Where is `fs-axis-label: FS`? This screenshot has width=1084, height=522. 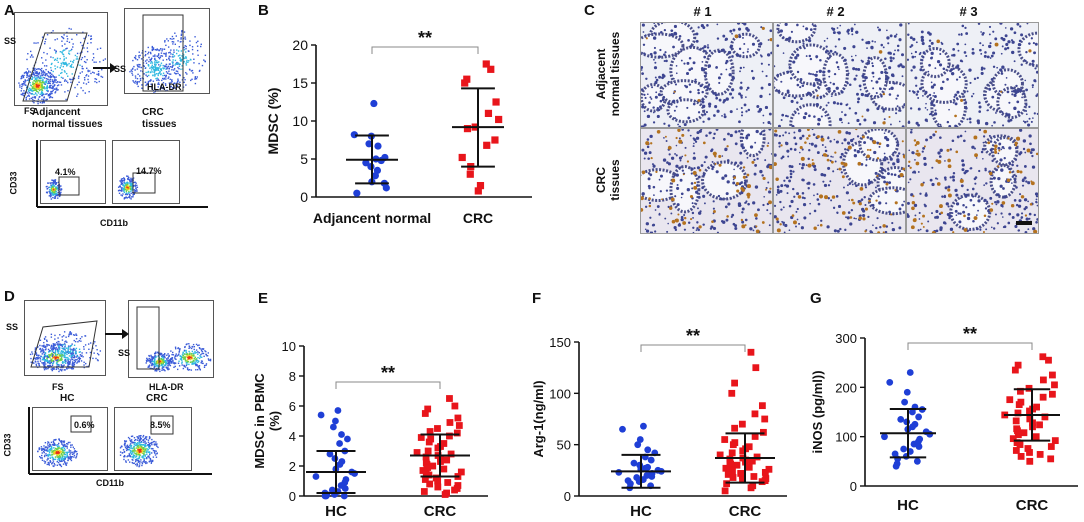
fs-axis-label: FS is located at coordinates (30, 111).